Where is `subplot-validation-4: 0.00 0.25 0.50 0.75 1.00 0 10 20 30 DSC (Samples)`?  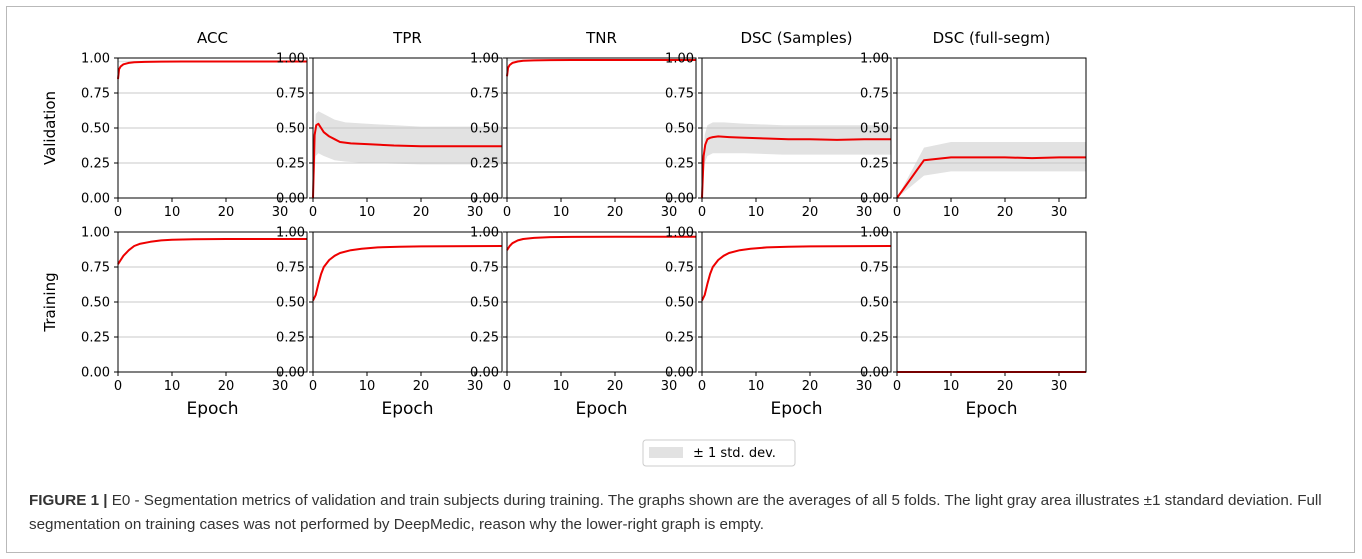
subplot-validation-4: 0.00 0.25 0.50 0.75 1.00 0 10 20 30 DSC (Samples) is located at coordinates (778, 124).